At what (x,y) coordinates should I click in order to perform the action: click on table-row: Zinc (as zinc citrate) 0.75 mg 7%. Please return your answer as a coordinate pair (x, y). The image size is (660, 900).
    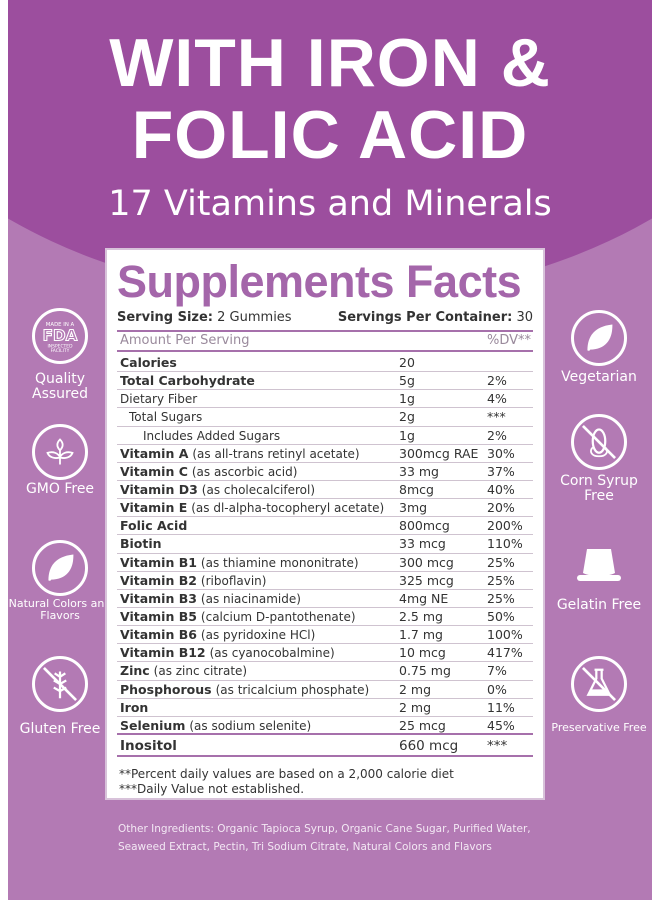
    Looking at the image, I should click on (325, 671).